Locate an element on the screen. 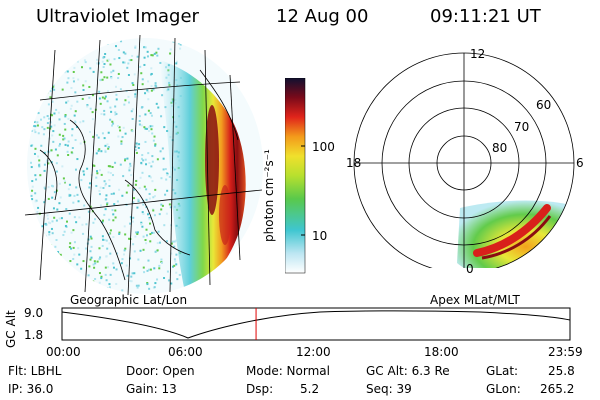  timeline-xtick-0000: 00:00 is located at coordinates (63, 352).